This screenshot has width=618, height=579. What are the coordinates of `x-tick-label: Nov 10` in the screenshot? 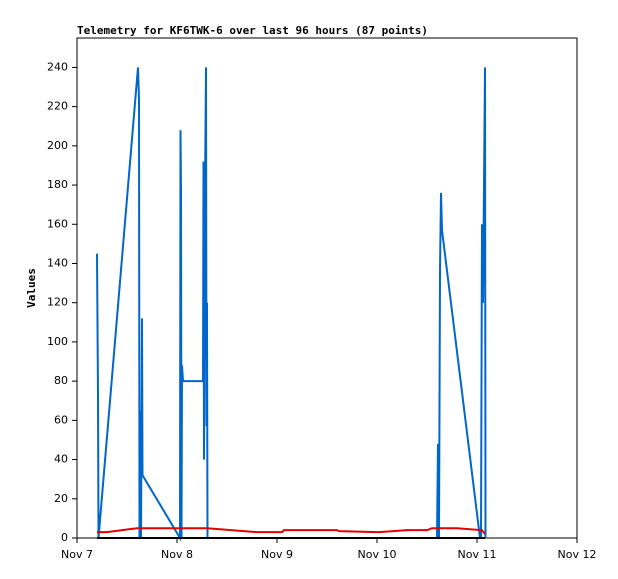 It's located at (377, 554).